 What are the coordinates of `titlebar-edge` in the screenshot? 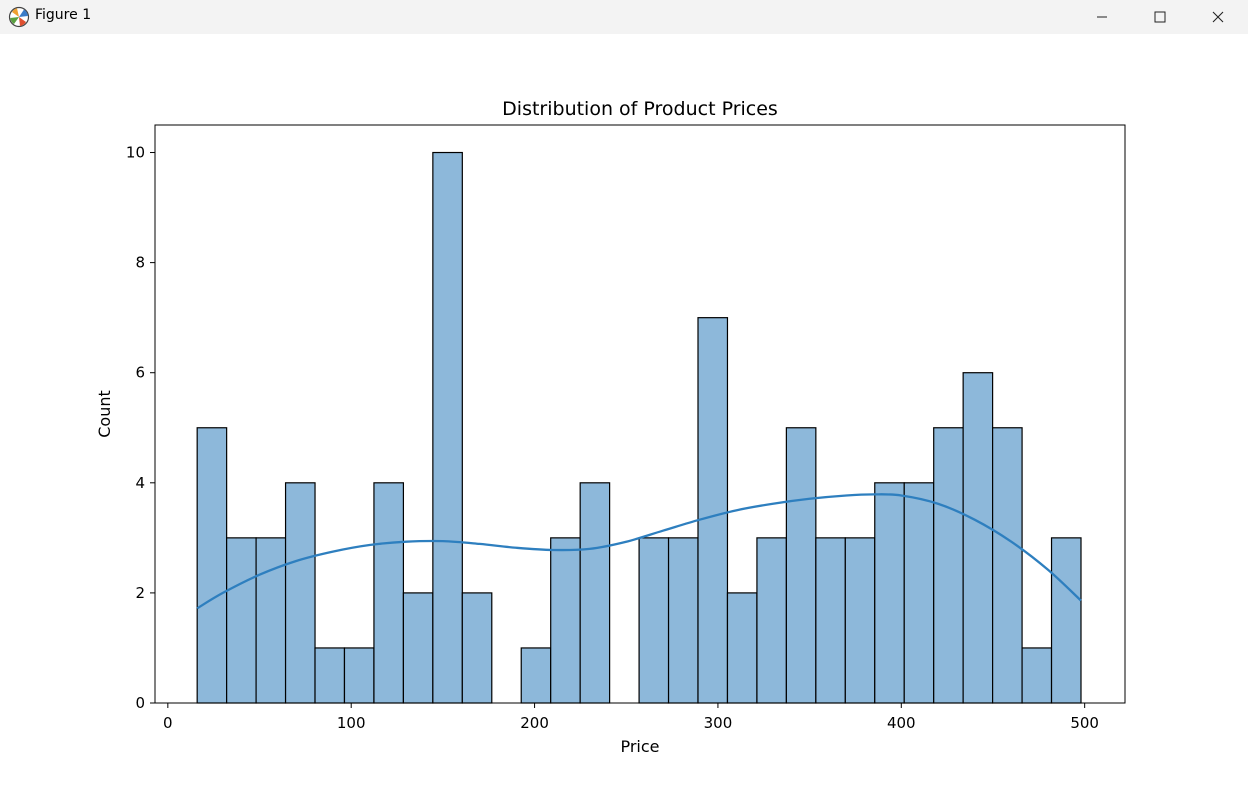 It's located at (130, 34).